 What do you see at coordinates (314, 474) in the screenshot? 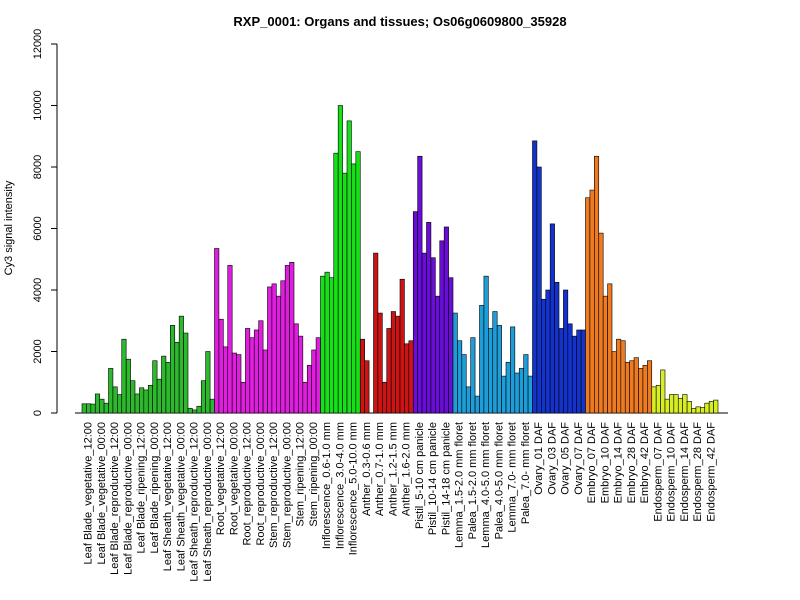
I see `x-tick-label: Stem_ripening_00:00` at bounding box center [314, 474].